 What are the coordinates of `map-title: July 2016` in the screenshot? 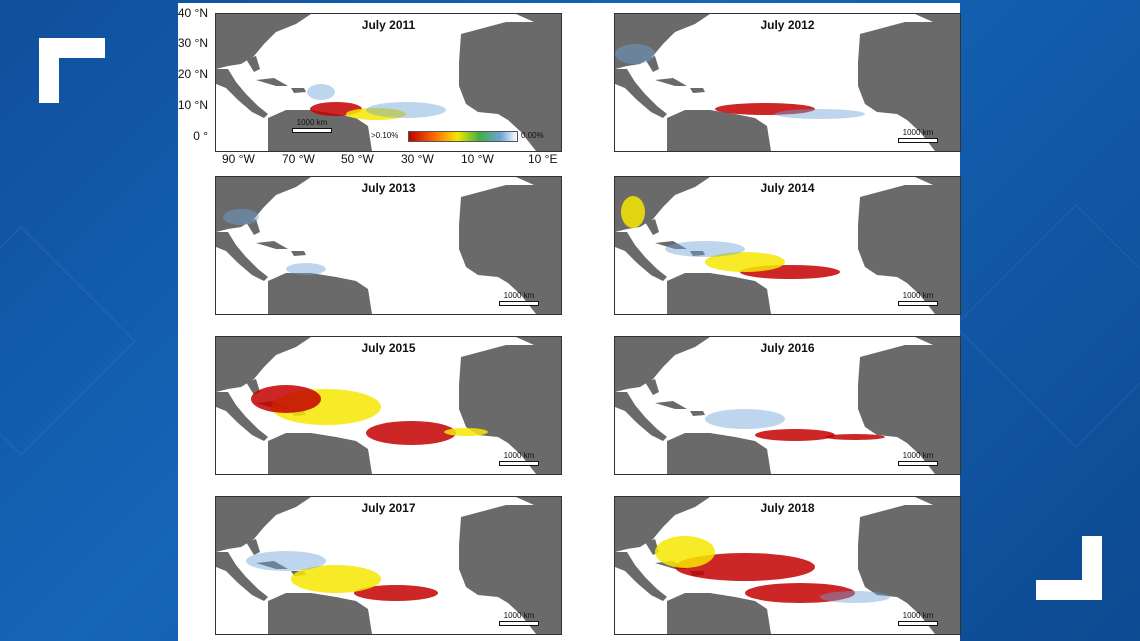 It's located at (787, 348).